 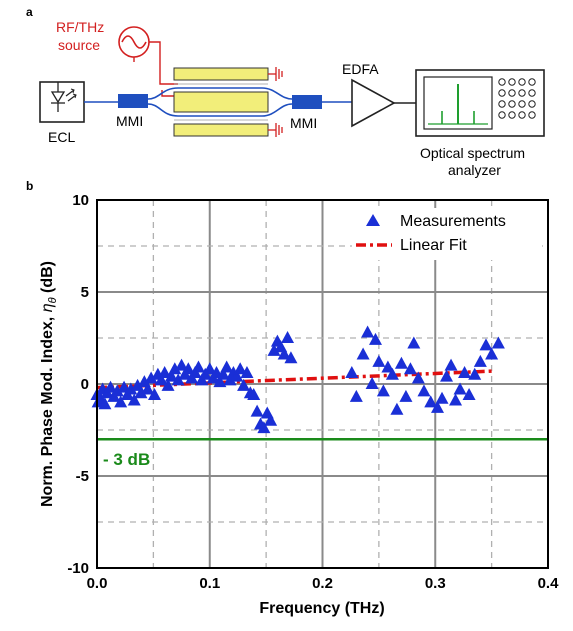 What do you see at coordinates (134, 42) in the screenshot?
I see `rf-source-icon` at bounding box center [134, 42].